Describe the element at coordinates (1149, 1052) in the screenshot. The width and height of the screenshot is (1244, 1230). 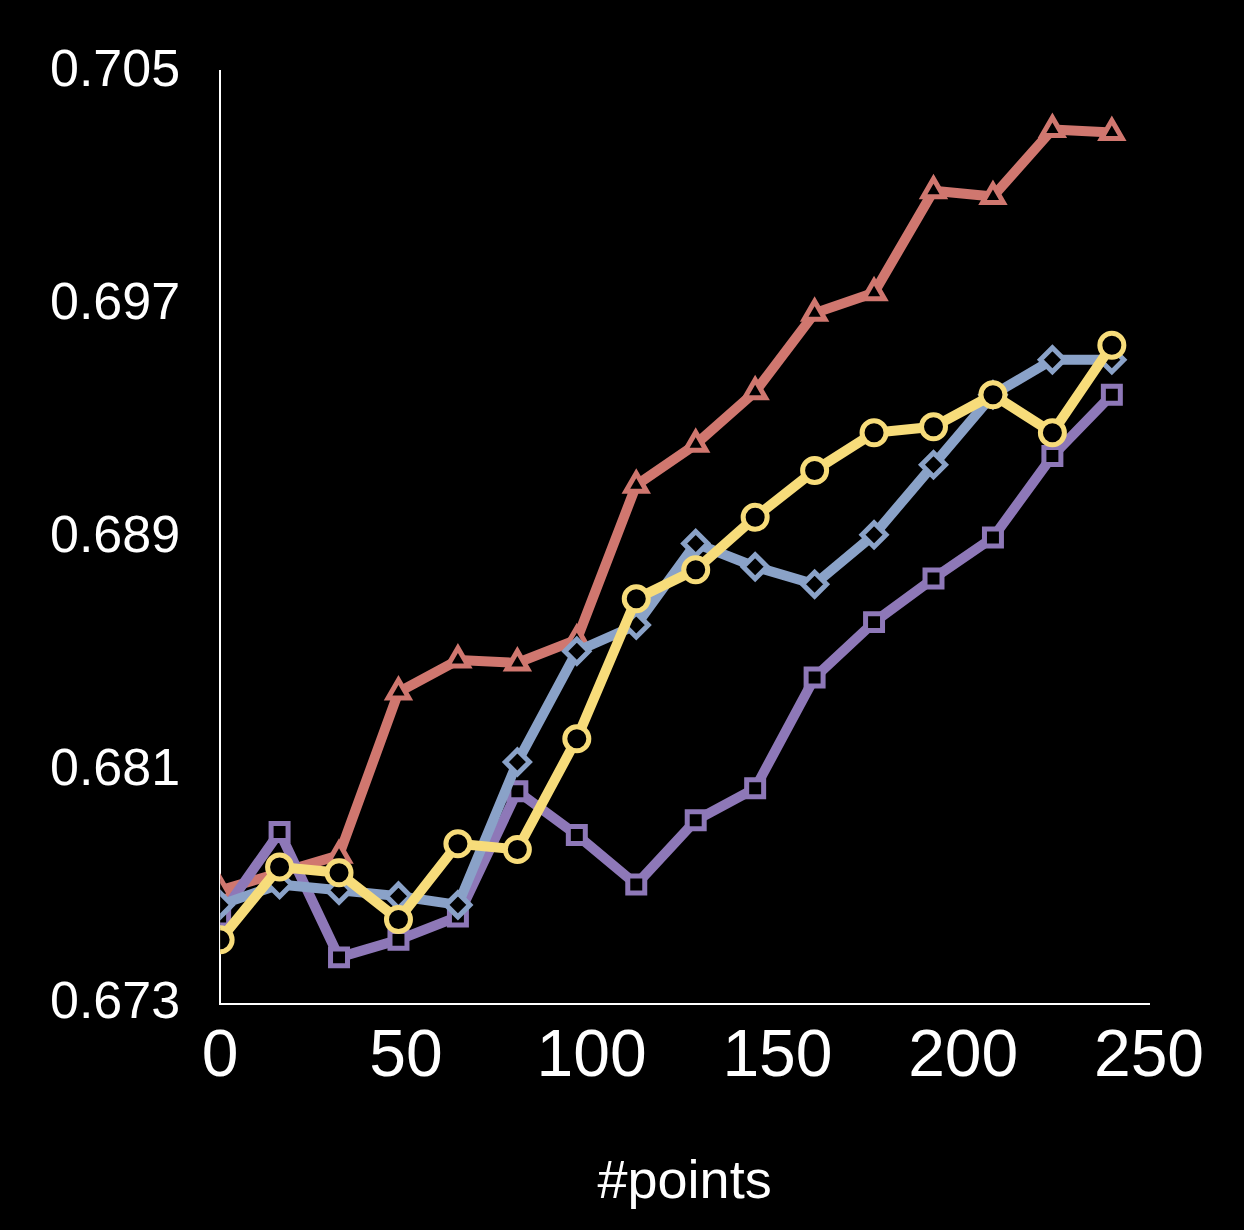
I see `x-tick-label: 250` at that location.